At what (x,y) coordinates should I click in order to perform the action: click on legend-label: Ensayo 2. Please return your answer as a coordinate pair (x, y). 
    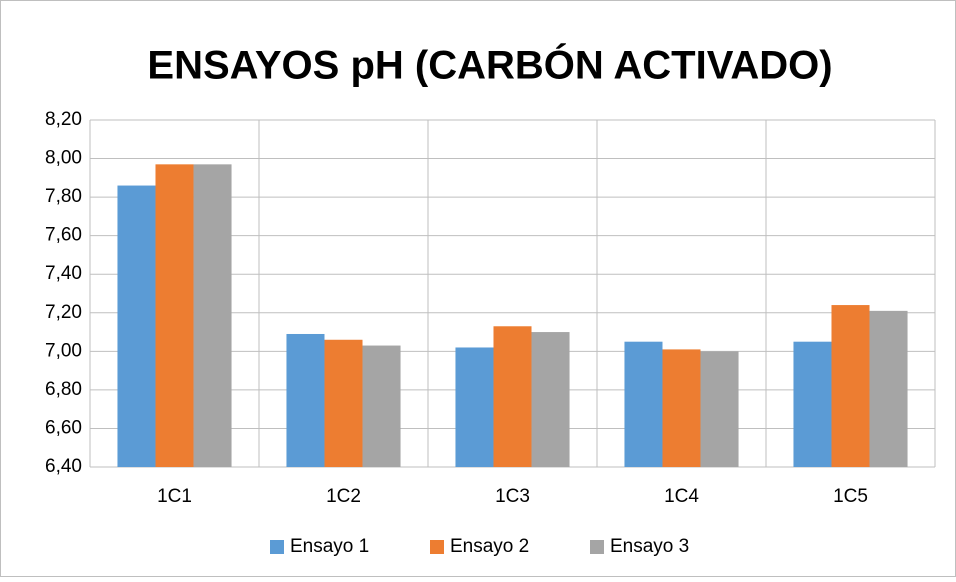
    Looking at the image, I should click on (489, 546).